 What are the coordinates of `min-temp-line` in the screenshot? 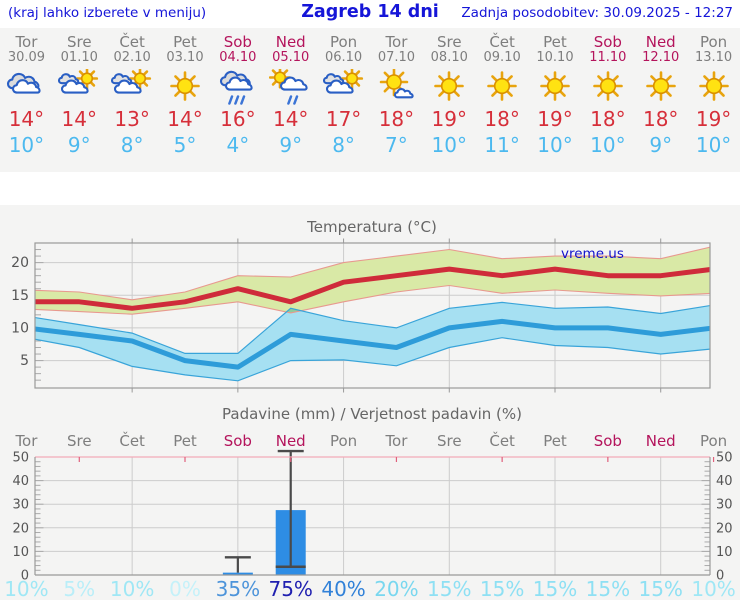 It's located at (372, 344).